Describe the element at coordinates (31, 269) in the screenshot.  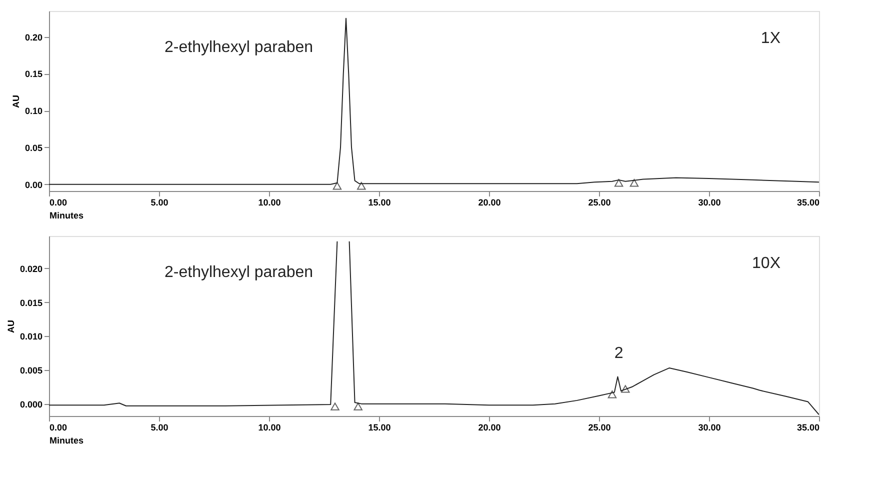
I see `y-tick-label: 0.020` at that location.